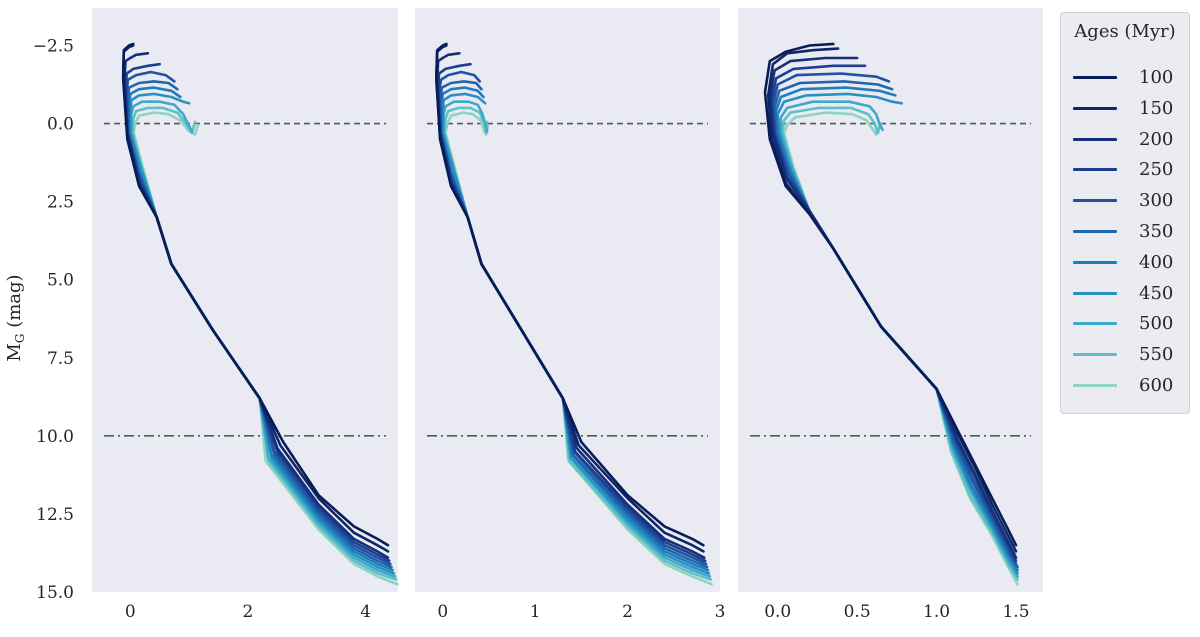 The image size is (1200, 637). What do you see at coordinates (1129, 355) in the screenshot?
I see `legend-item-550: 550` at bounding box center [1129, 355].